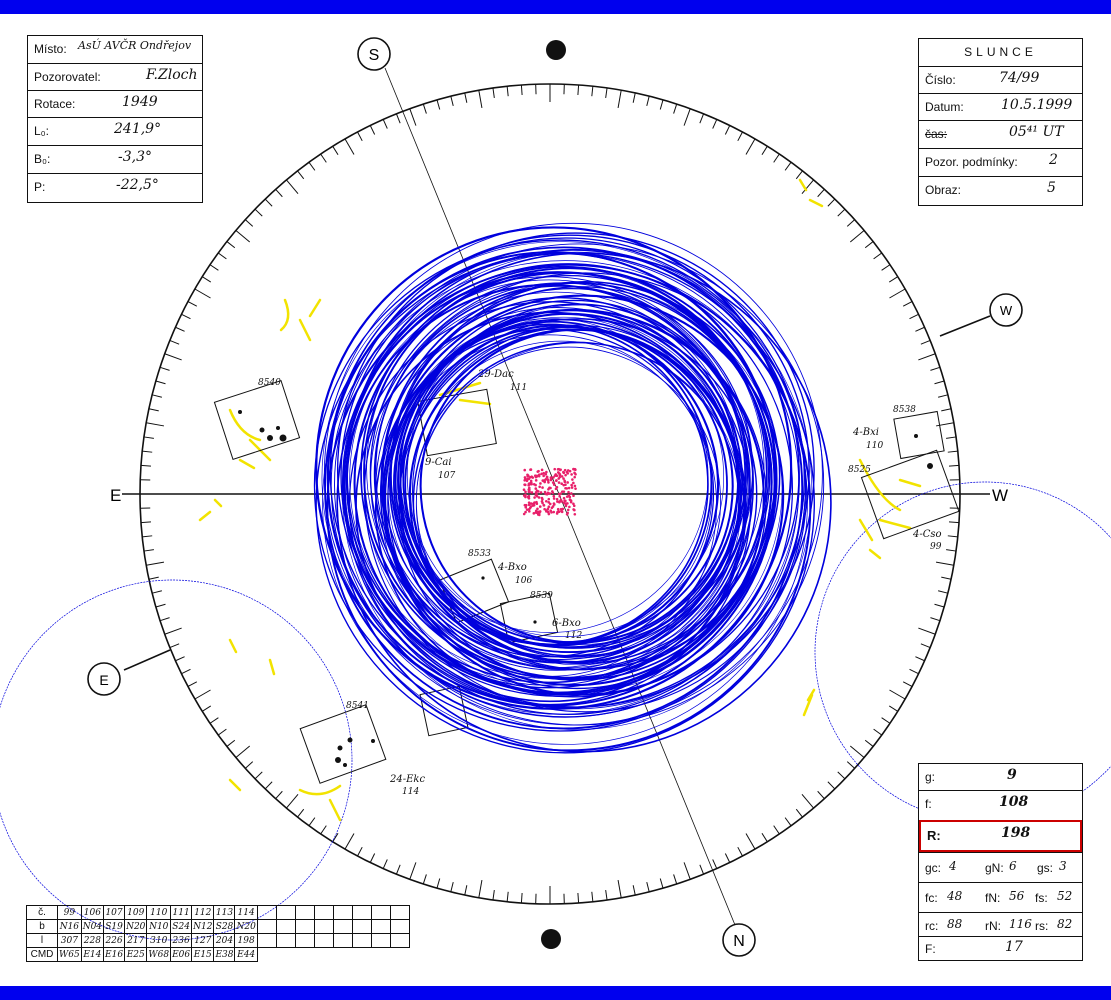  I want to click on fc-label: fc:, so click(931, 898).